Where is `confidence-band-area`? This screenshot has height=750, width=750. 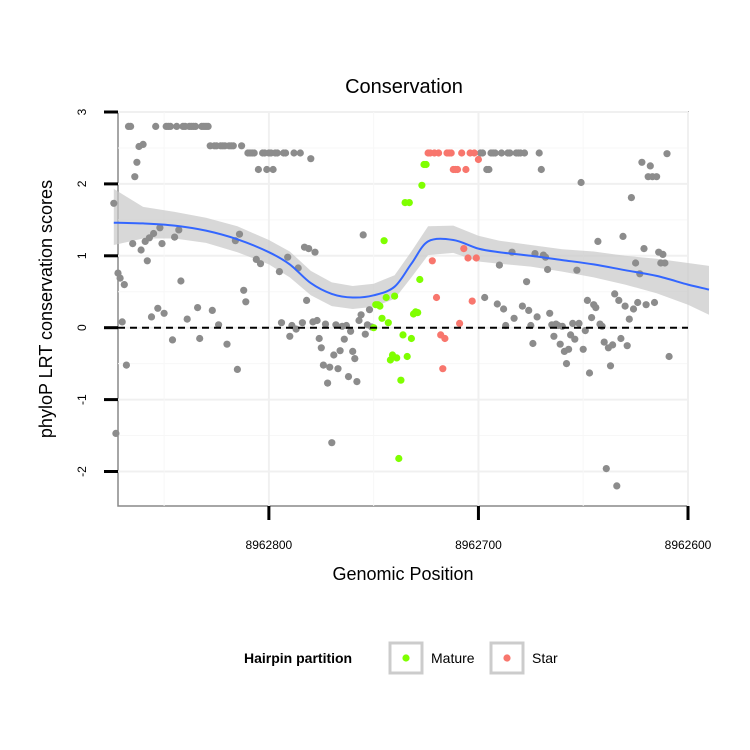
confidence-band-area is located at coordinates (411, 251).